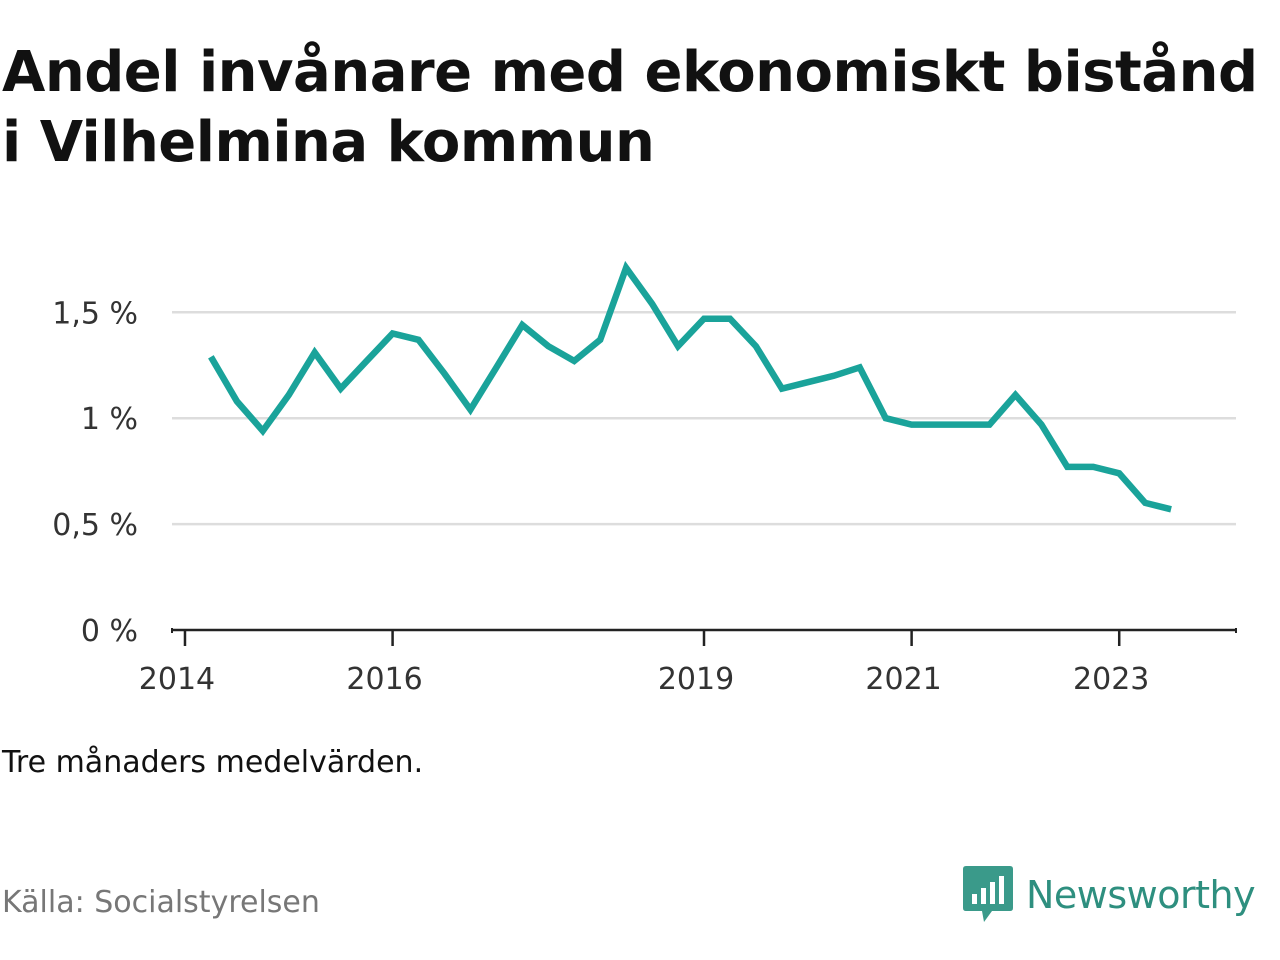  What do you see at coordinates (1111, 679) in the screenshot?
I see `x-tick-label: 2023` at bounding box center [1111, 679].